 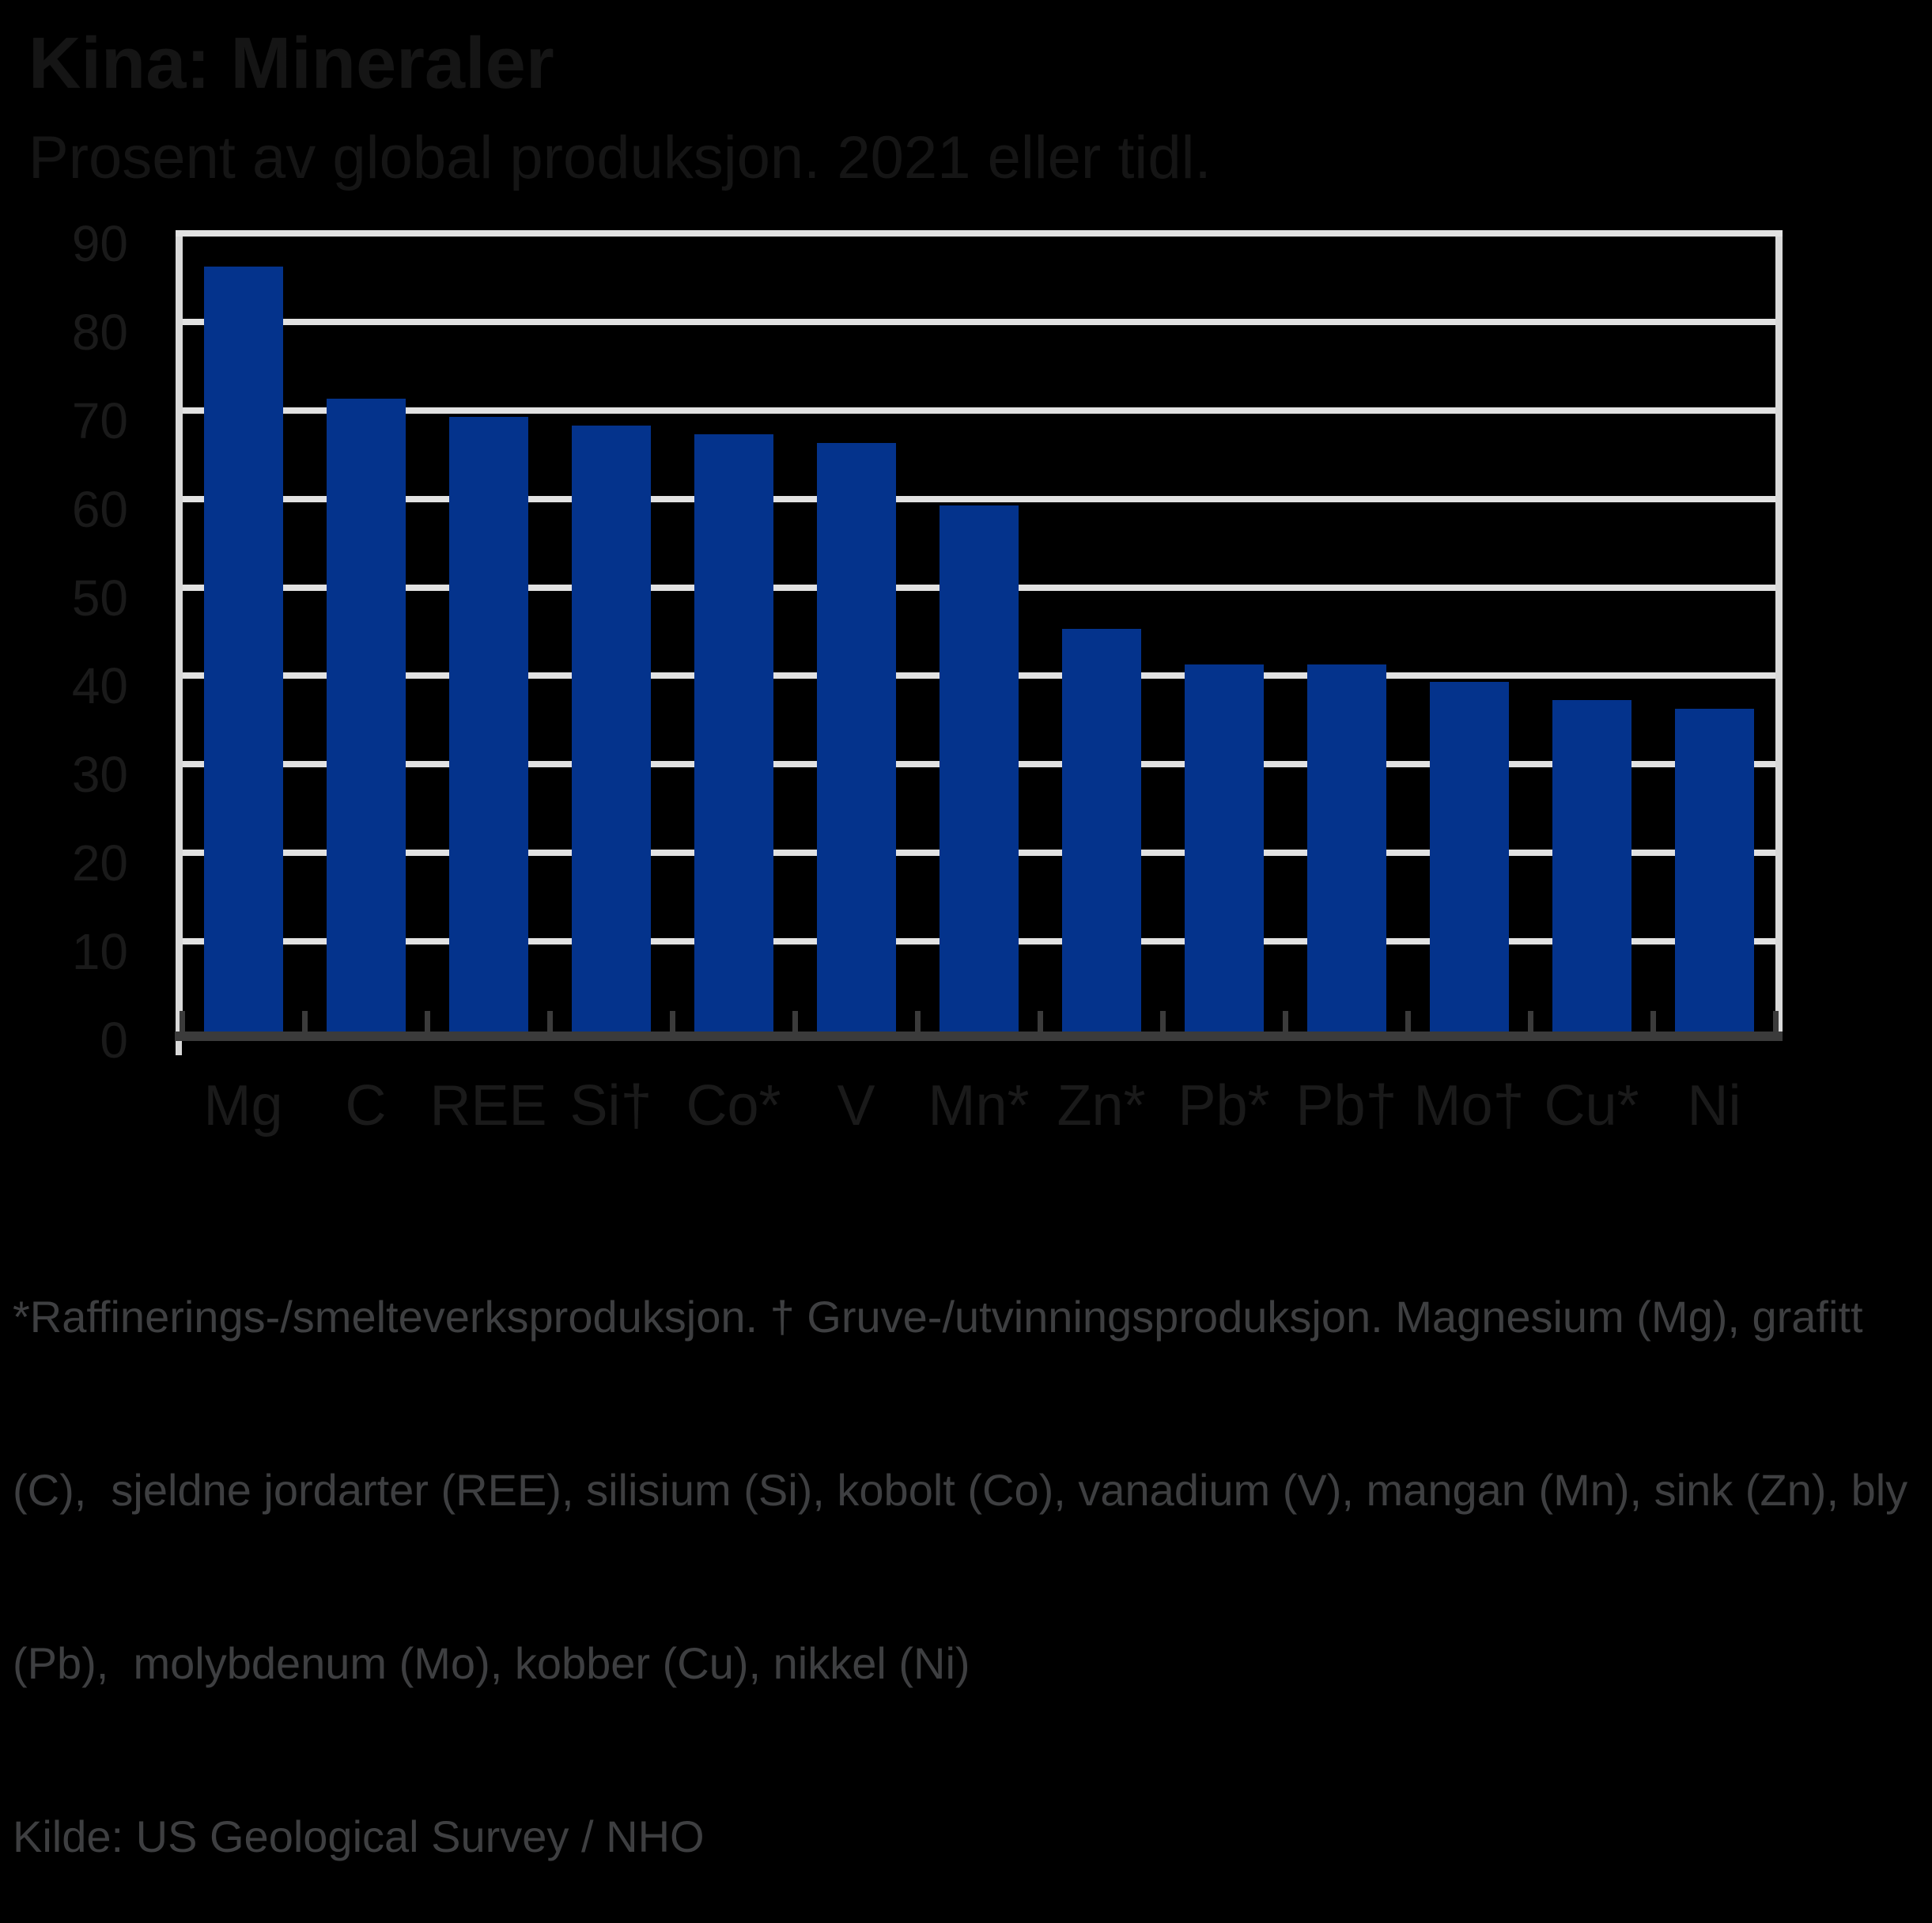 What do you see at coordinates (1714, 1106) in the screenshot?
I see `x-tick-label-Ni: Ni` at bounding box center [1714, 1106].